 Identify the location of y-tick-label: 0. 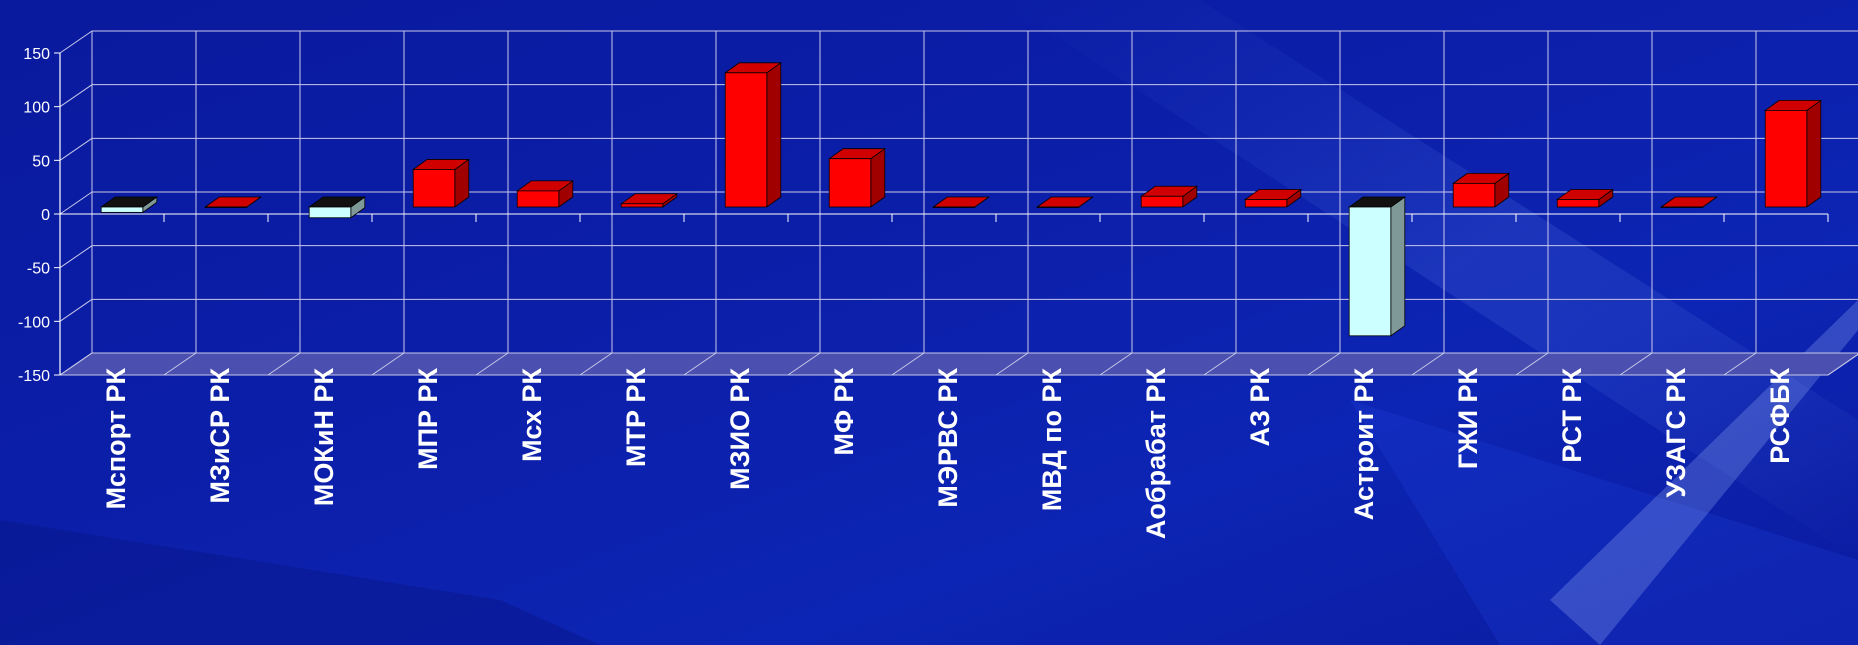
(45, 215).